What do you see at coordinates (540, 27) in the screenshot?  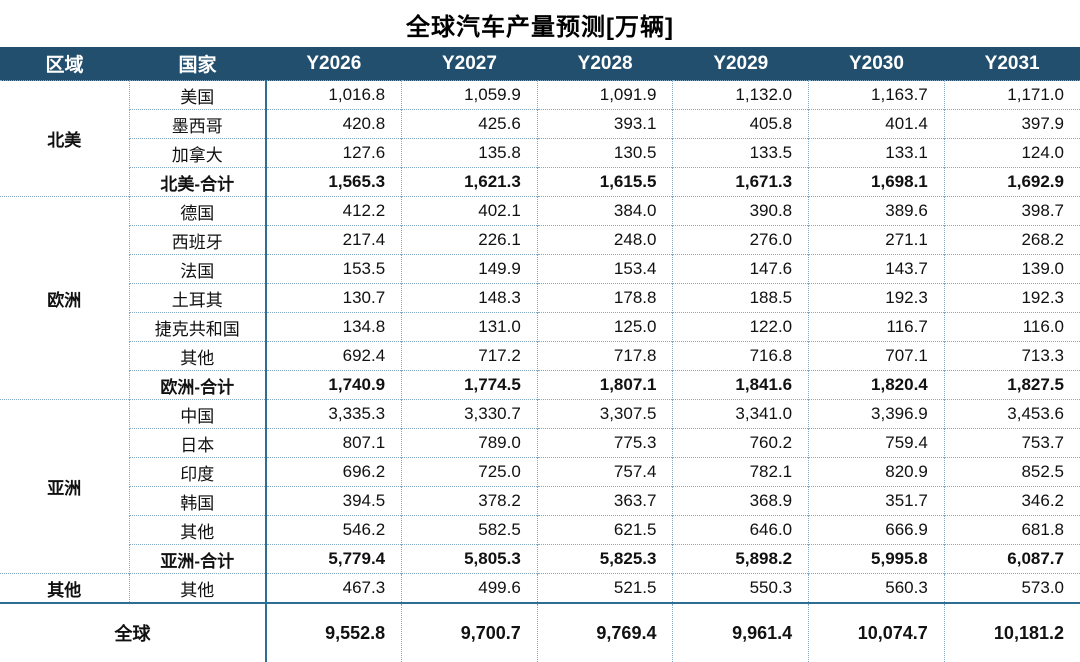 I see `page-title: 全球汽车产量预测[万辆]` at bounding box center [540, 27].